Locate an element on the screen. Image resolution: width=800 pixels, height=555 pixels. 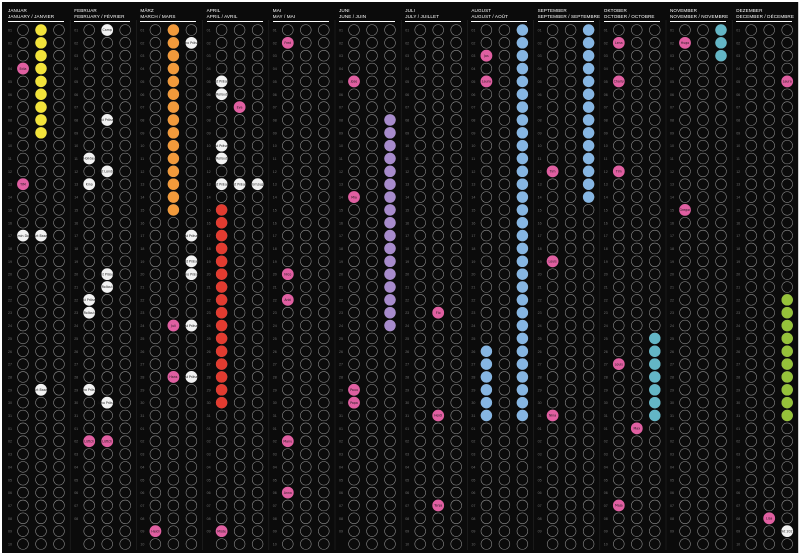
sticker: Papa is located at coordinates (354, 402).